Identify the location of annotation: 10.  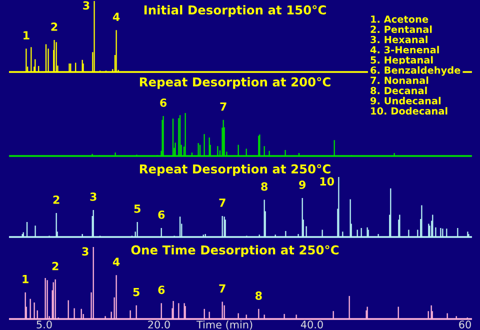
(327, 181).